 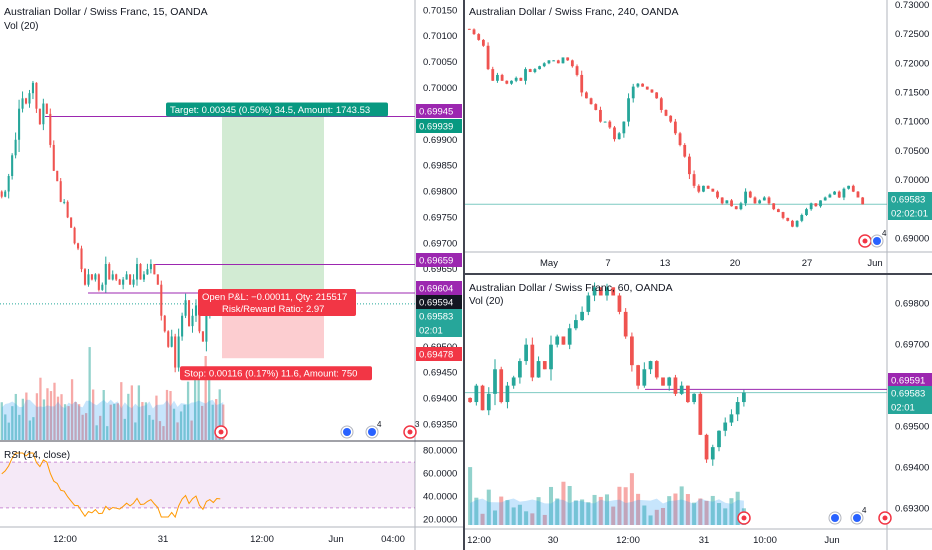 I want to click on time-tick: 10:00, so click(x=765, y=540).